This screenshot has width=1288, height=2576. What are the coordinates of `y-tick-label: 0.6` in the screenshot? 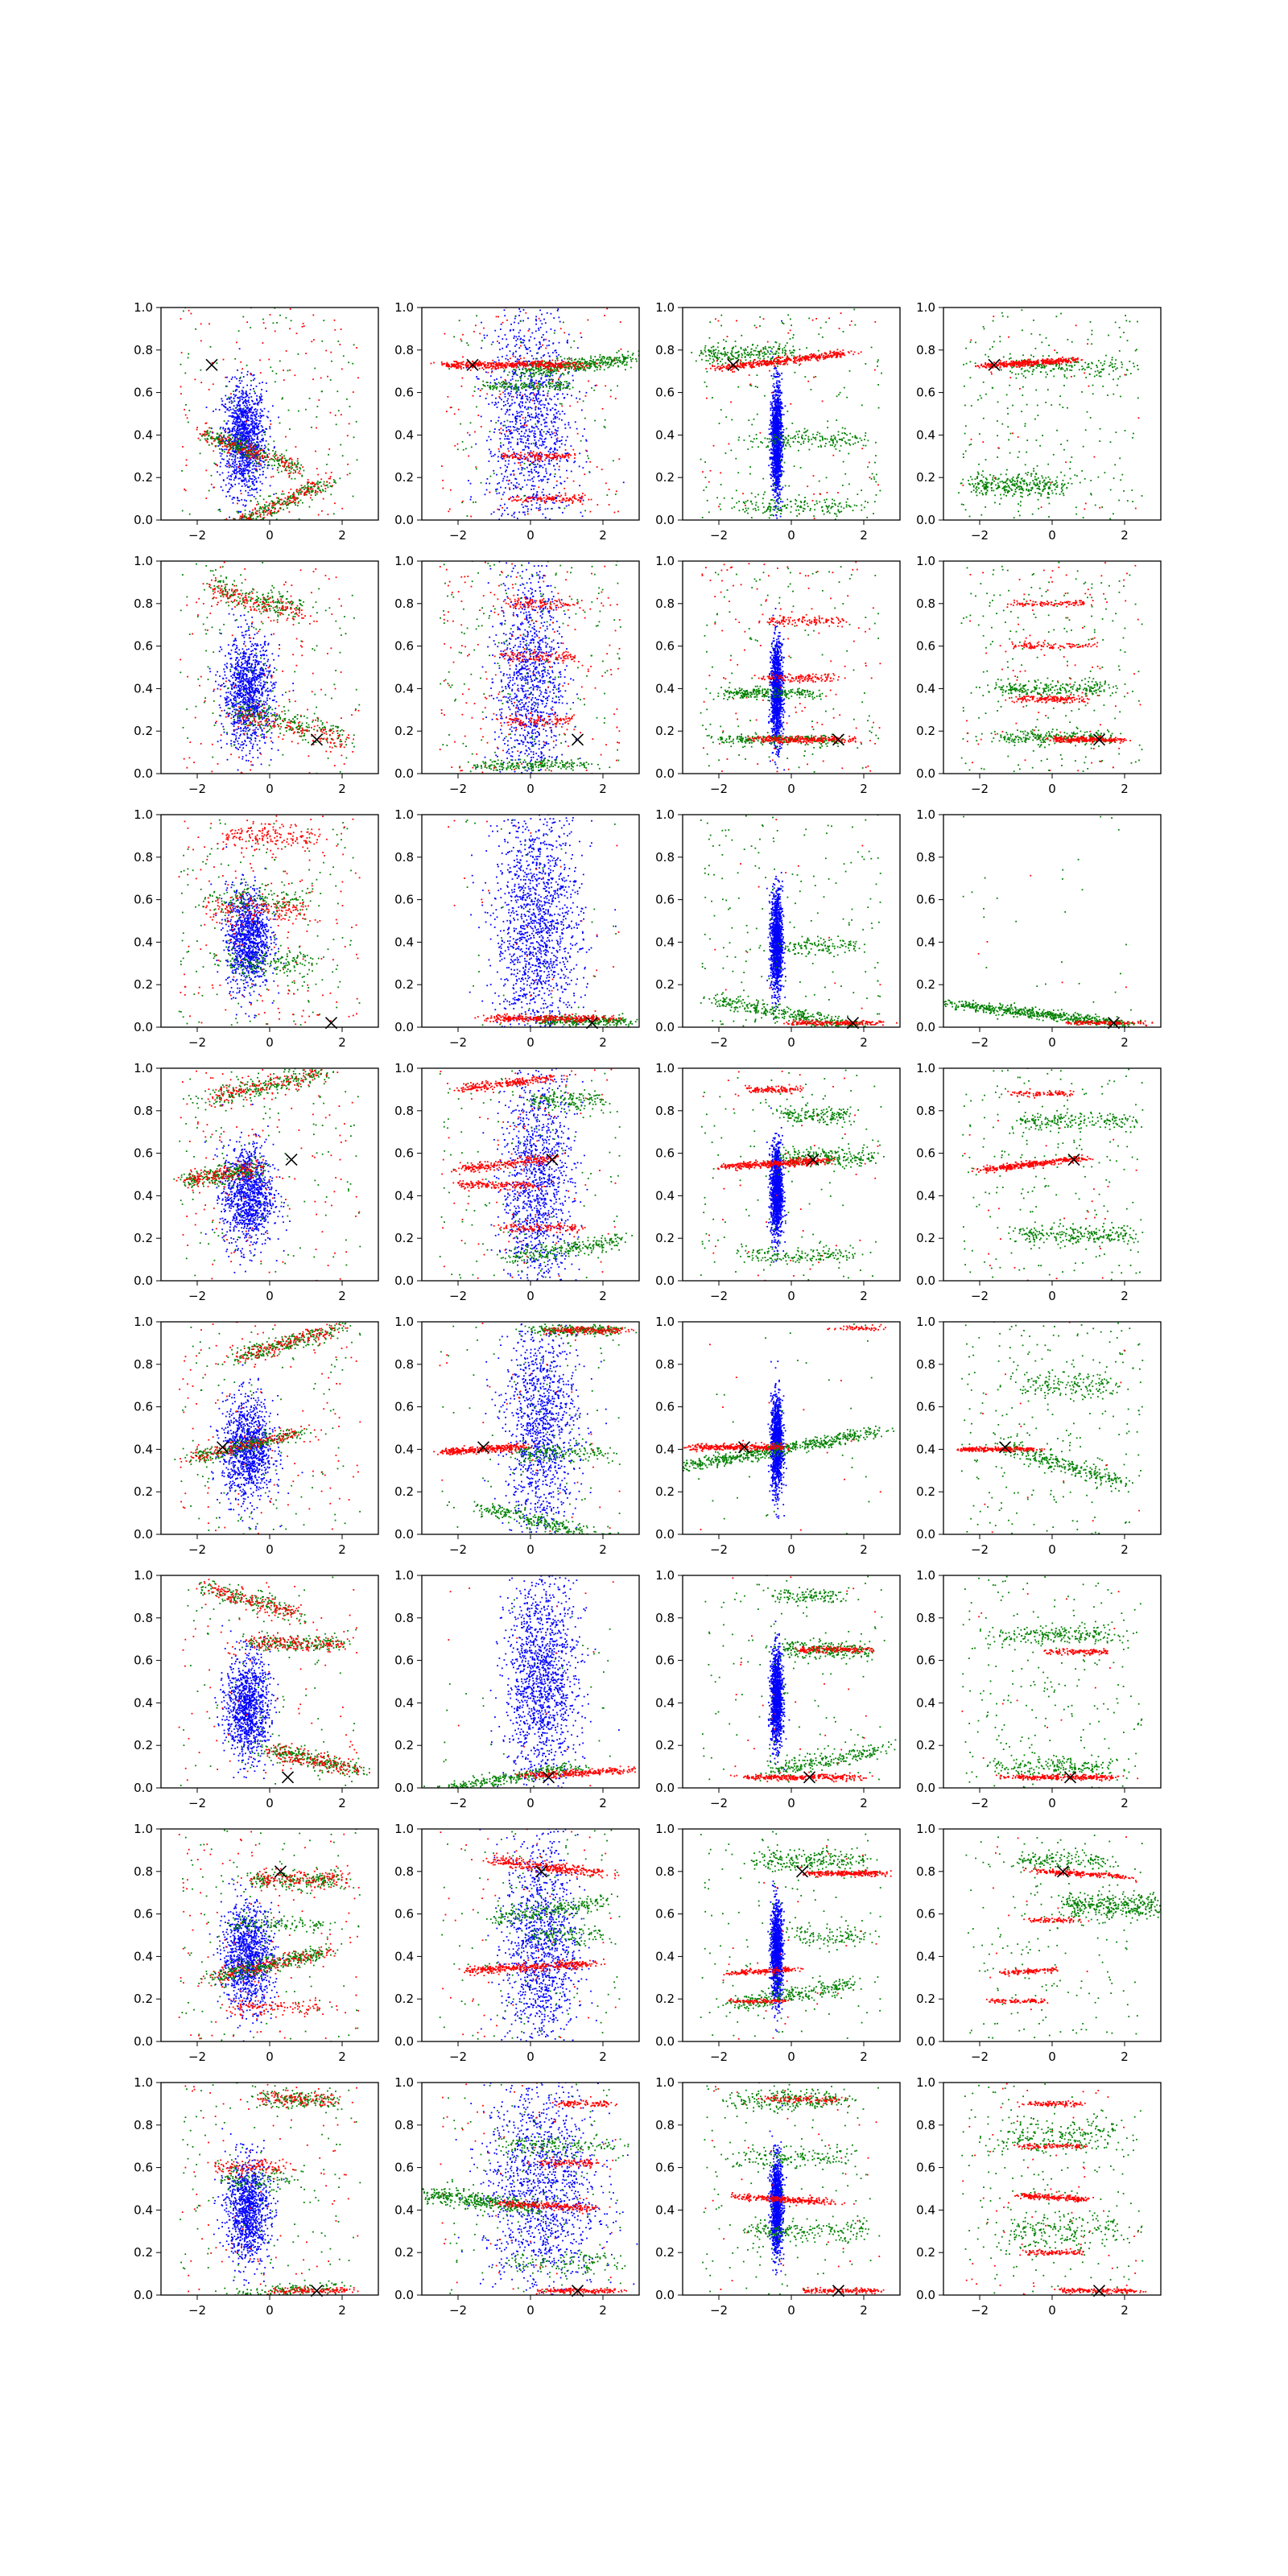 It's located at (143, 393).